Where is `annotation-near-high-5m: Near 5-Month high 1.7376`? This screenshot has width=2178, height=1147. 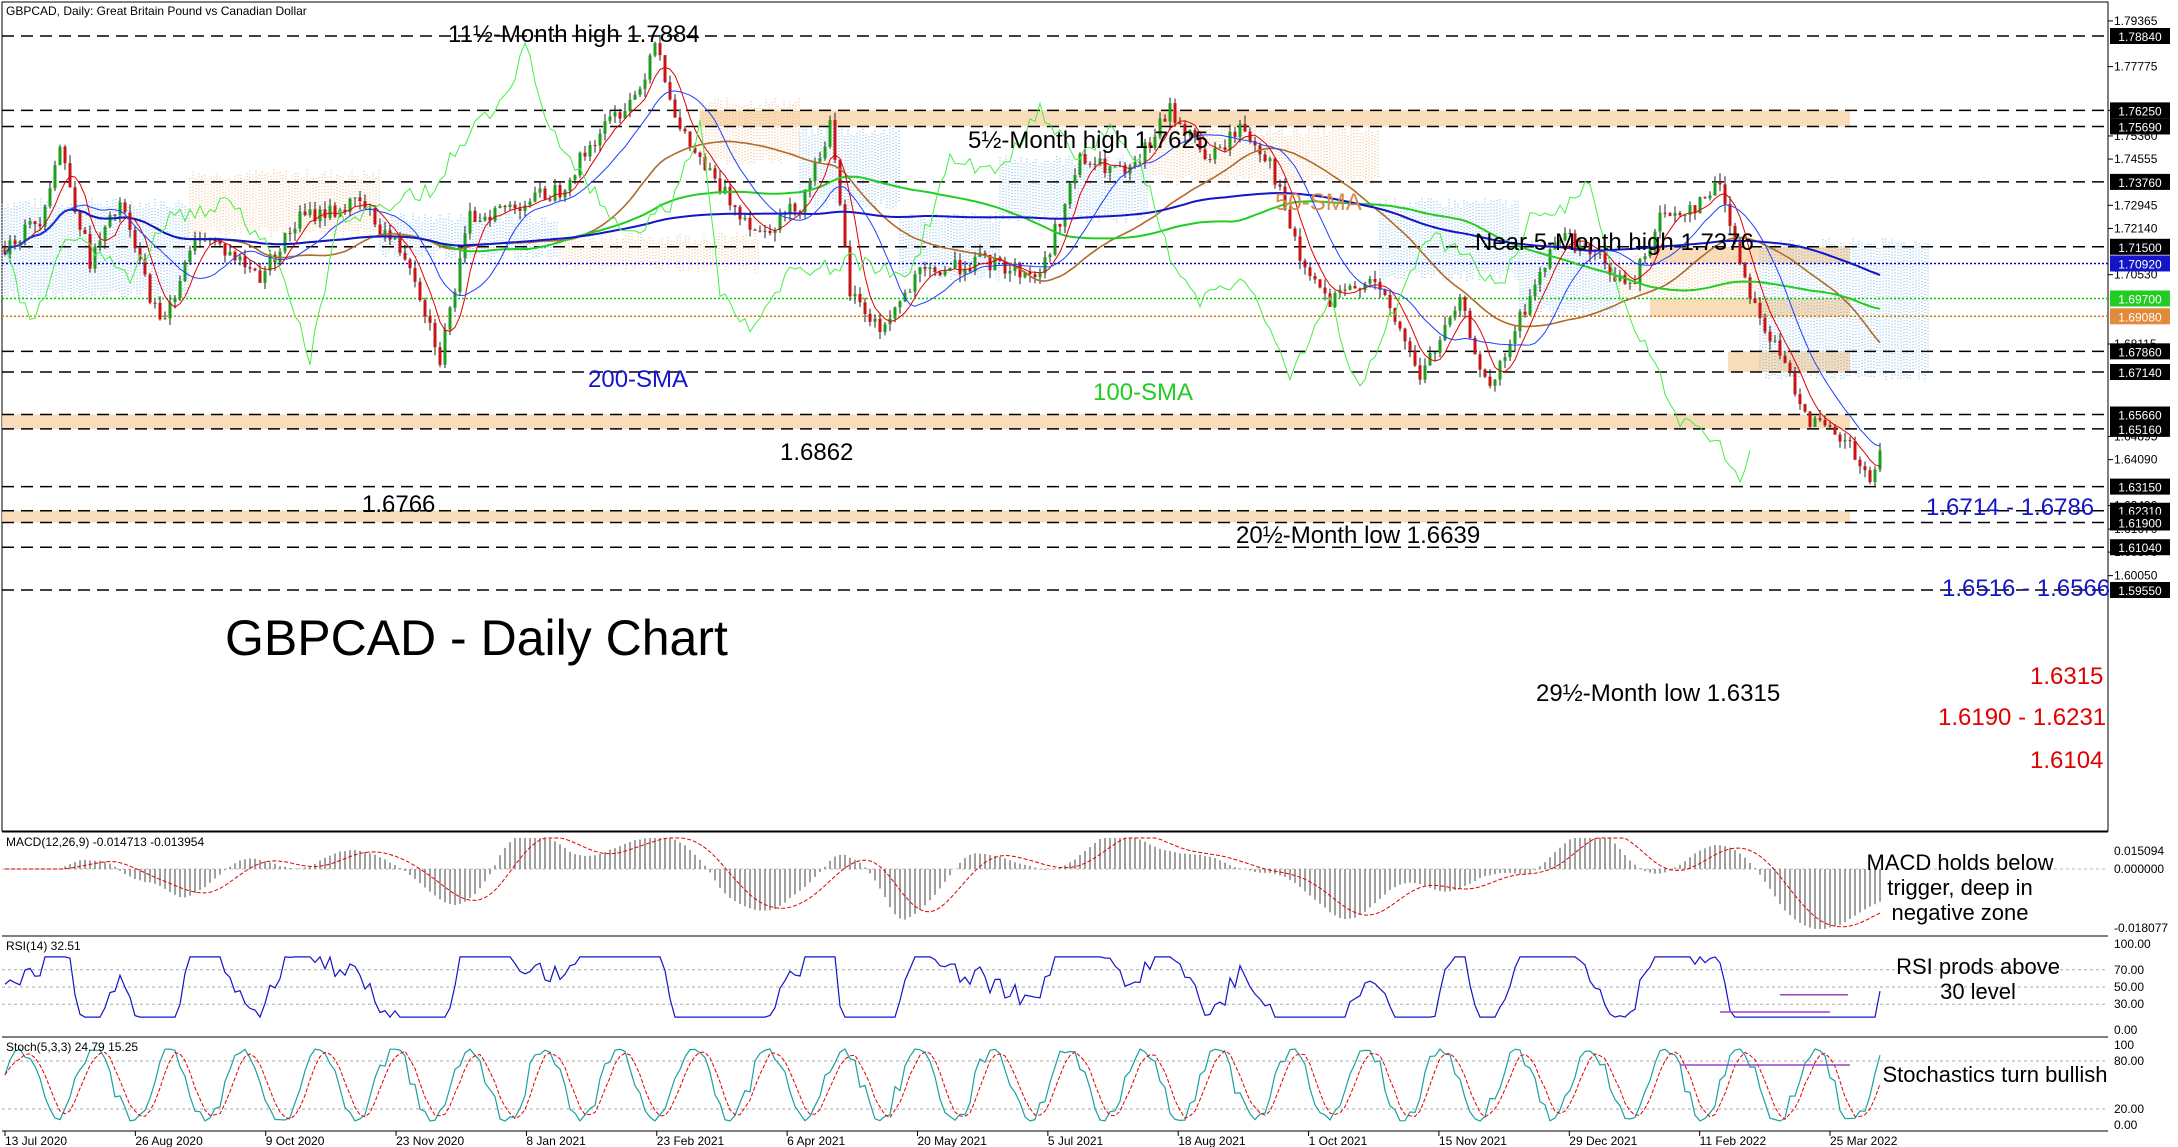
annotation-near-high-5m: Near 5-Month high 1.7376 is located at coordinates (1614, 242).